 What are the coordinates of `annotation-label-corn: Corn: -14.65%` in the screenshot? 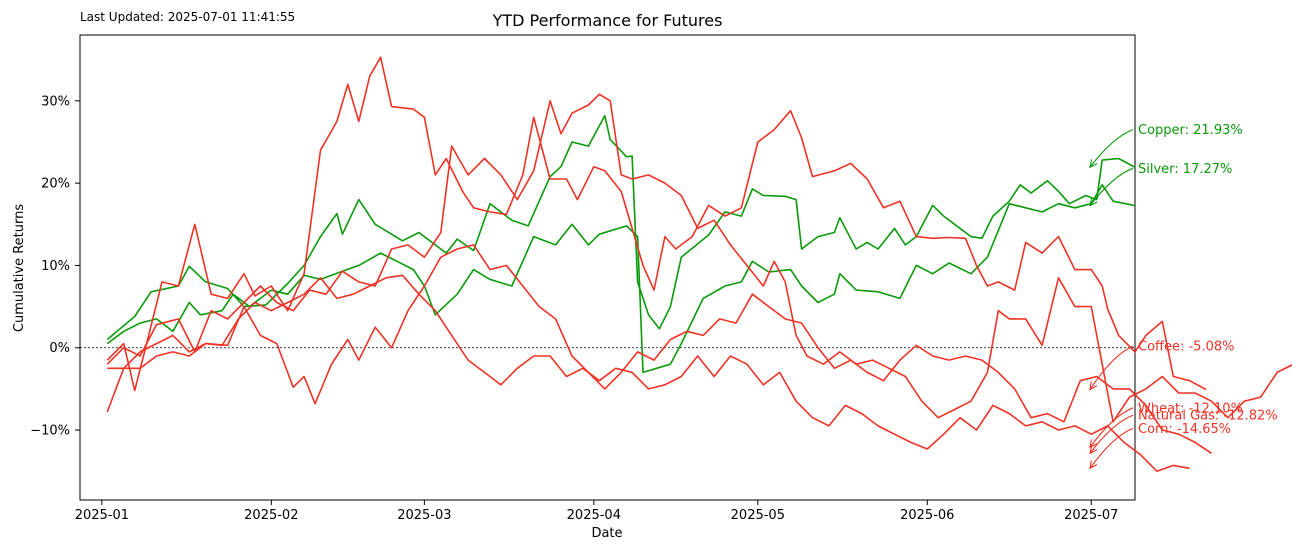 It's located at (1184, 429).